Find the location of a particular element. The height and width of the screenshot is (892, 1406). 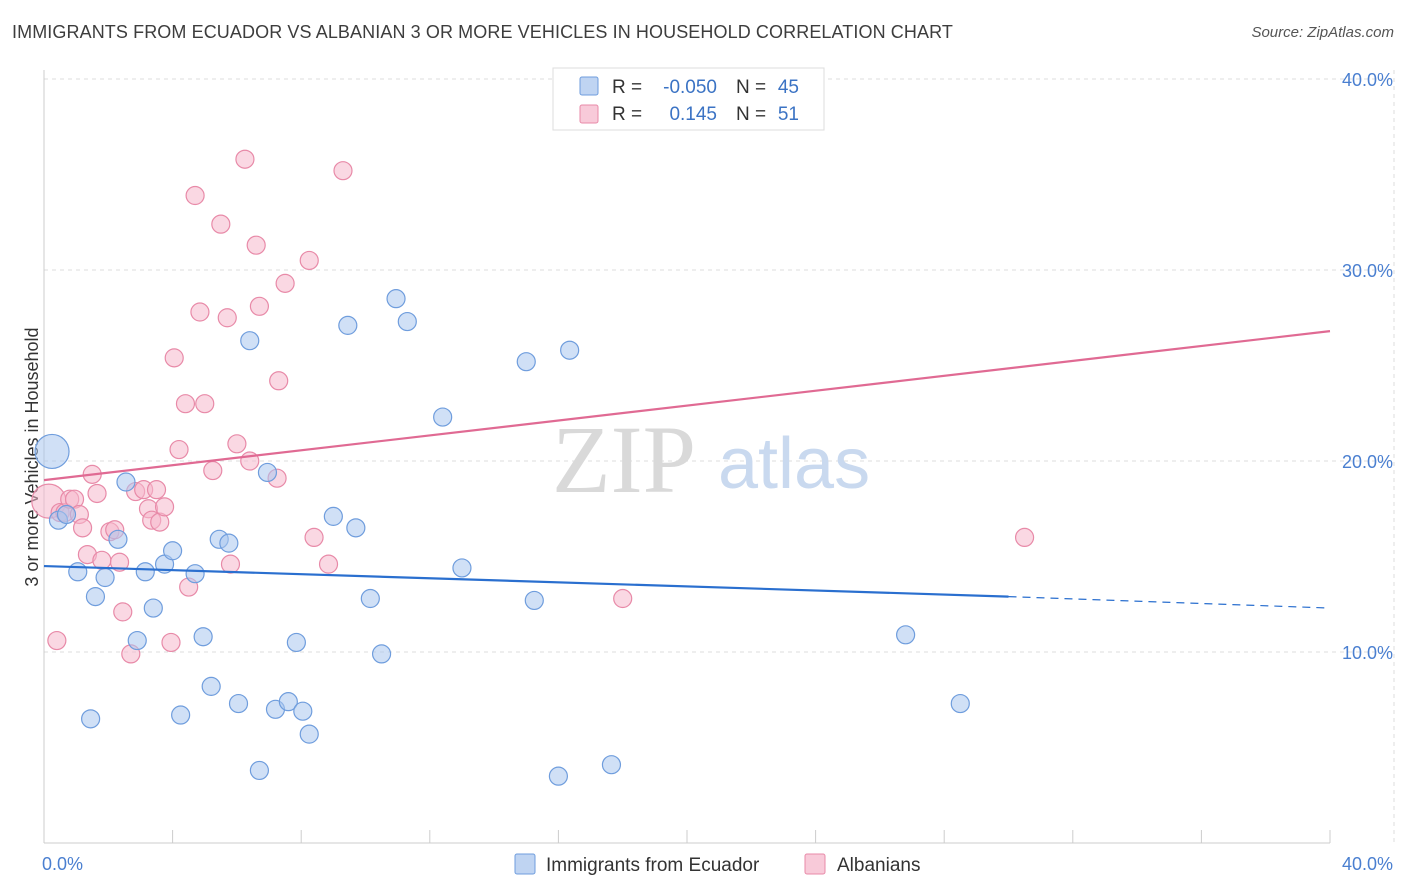

legend-r-label-ecuador: R = is located at coordinates (627, 87).